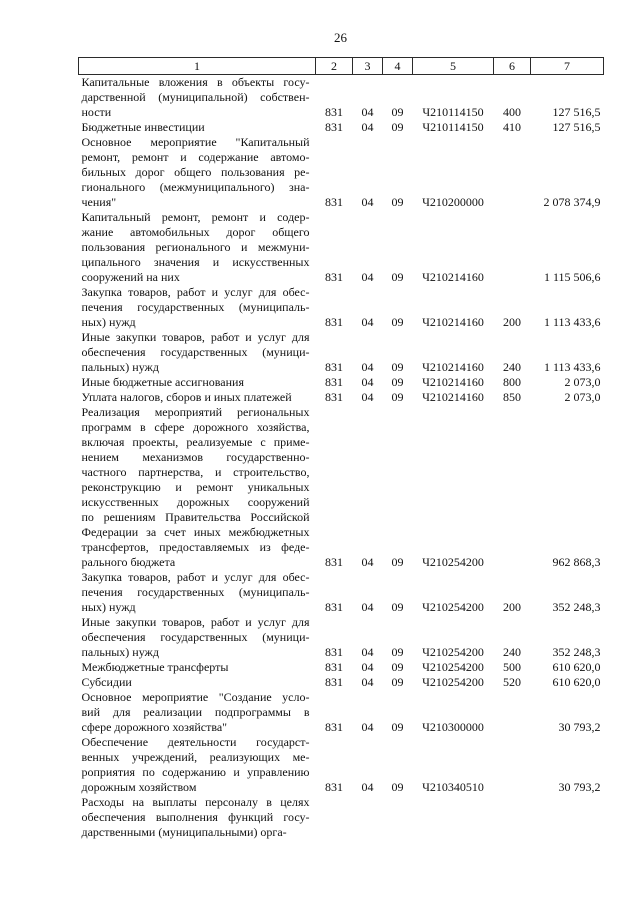 The width and height of the screenshot is (640, 905). Describe the element at coordinates (512, 652) in the screenshot. I see `expense-type-code: 240` at that location.